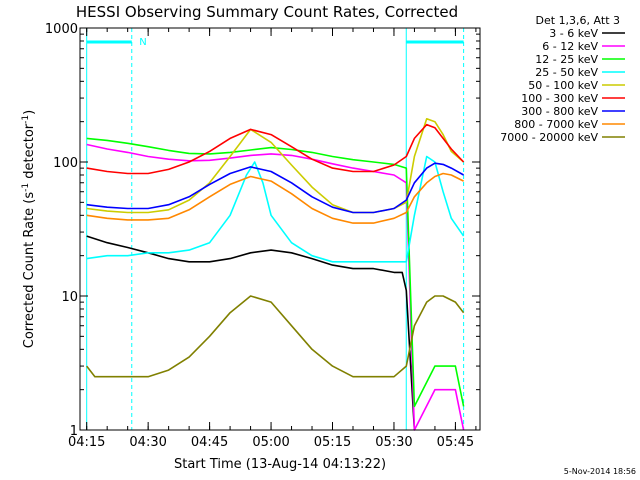  Describe the element at coordinates (69, 297) in the screenshot. I see `y-tick-label-1: 10` at that location.